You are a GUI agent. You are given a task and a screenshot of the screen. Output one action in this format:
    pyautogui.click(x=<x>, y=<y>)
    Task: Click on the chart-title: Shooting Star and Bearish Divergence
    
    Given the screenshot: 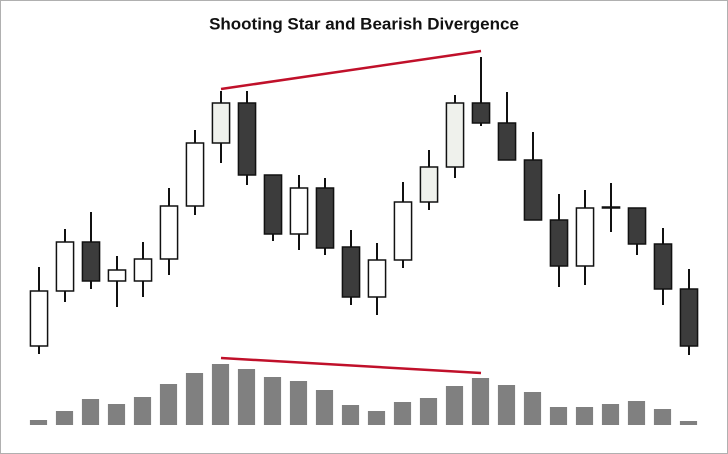 What is the action you would take?
    pyautogui.click(x=364, y=23)
    